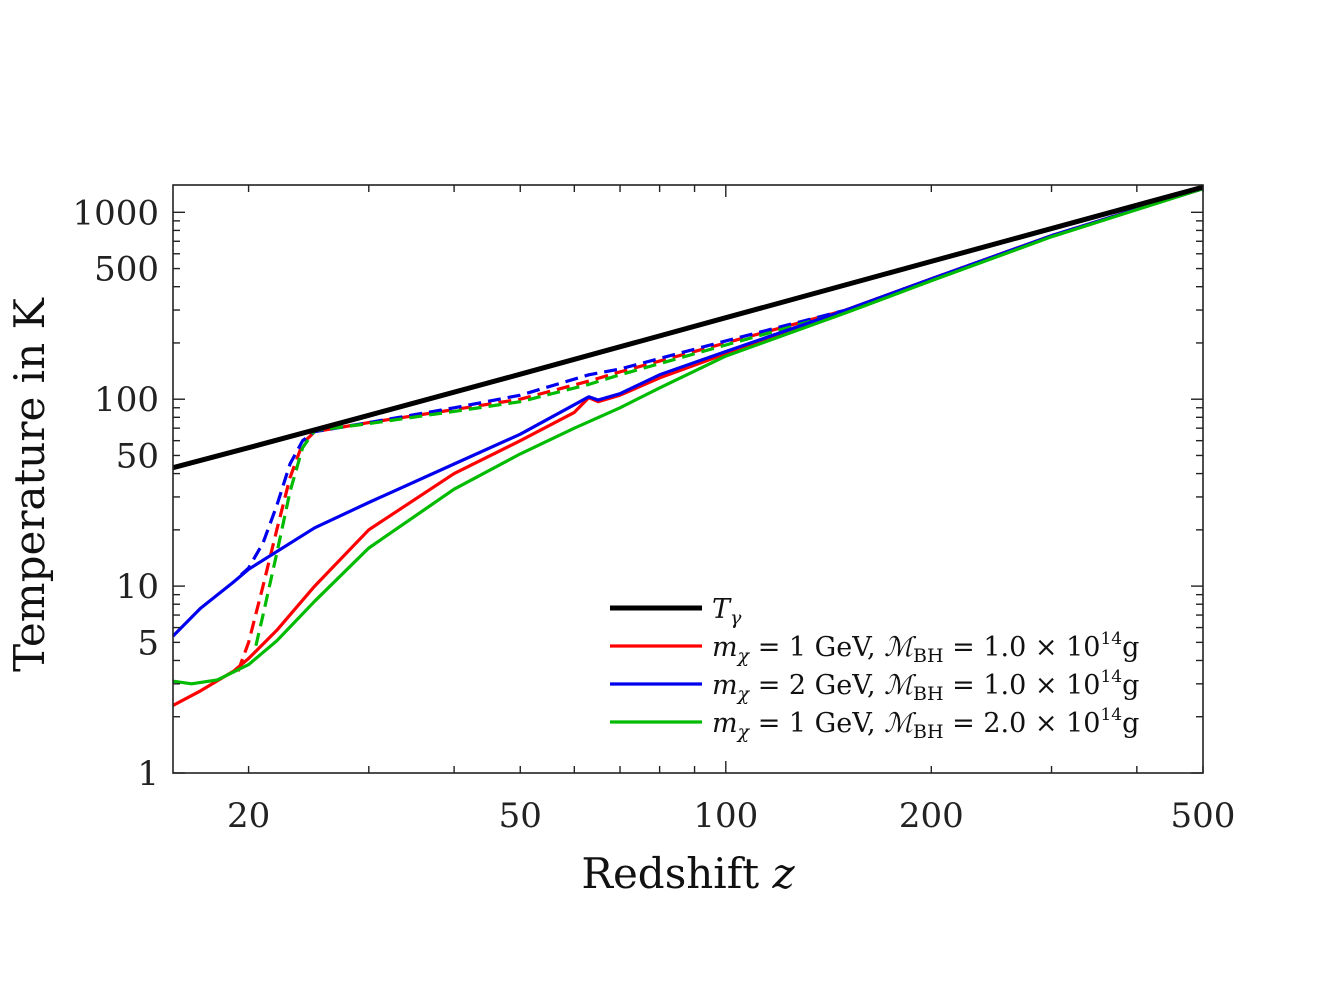 The width and height of the screenshot is (1329, 997). Describe the element at coordinates (126, 270) in the screenshot. I see `y-tick-label: 500` at that location.